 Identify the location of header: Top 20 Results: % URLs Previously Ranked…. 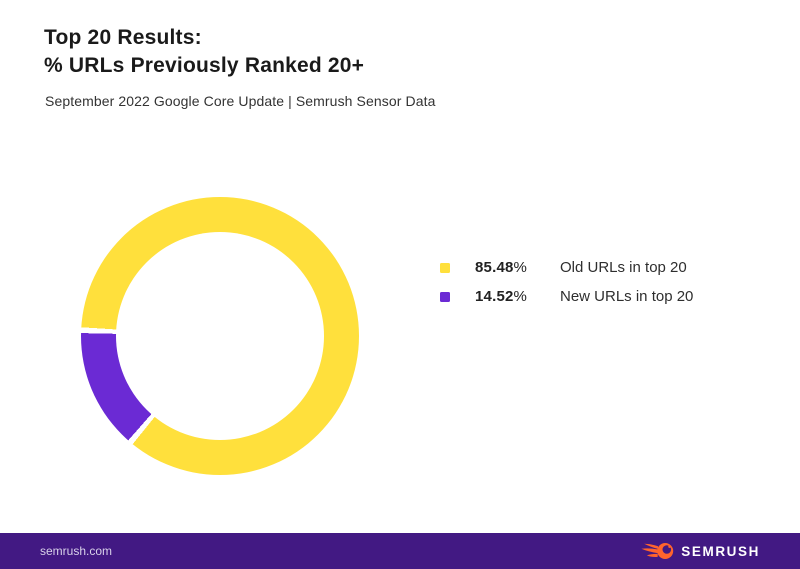
(239, 66).